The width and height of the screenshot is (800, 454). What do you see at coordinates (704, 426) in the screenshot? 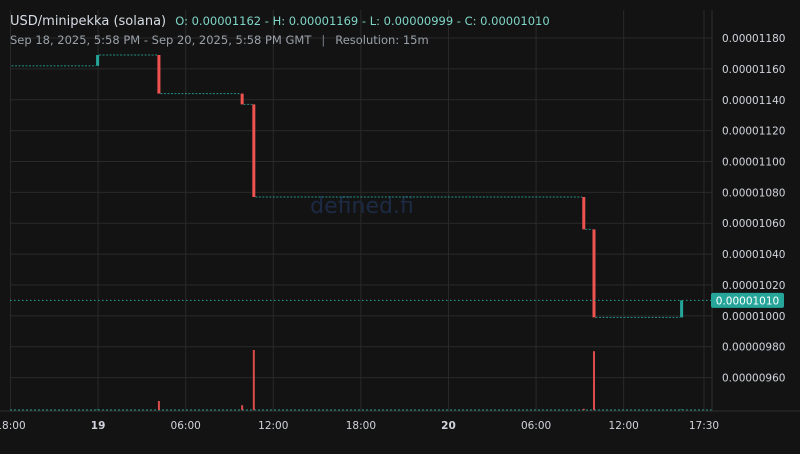
I see `x-tick-label: 17:30` at bounding box center [704, 426].